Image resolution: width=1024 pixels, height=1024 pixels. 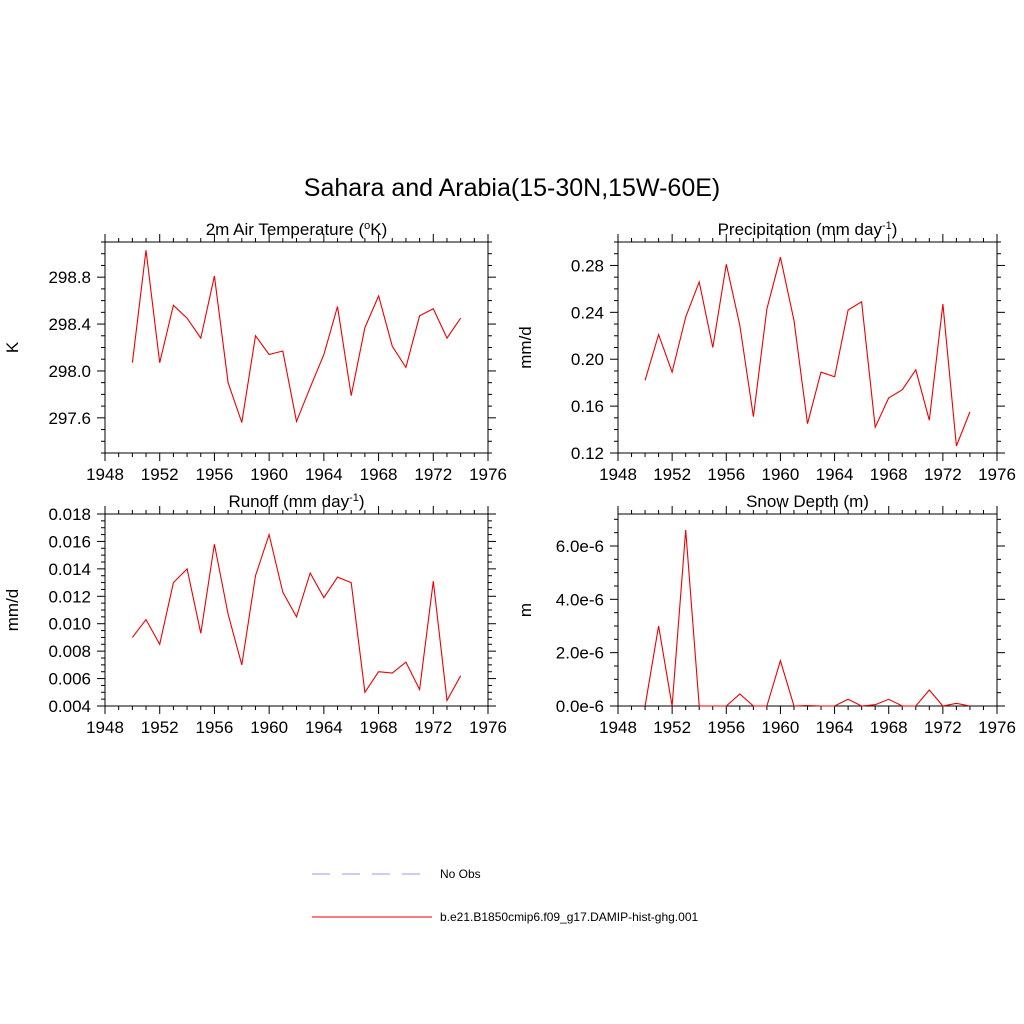 I want to click on main-title: Sahara and Arabia(15-30N,15W-60E), so click(x=512, y=188).